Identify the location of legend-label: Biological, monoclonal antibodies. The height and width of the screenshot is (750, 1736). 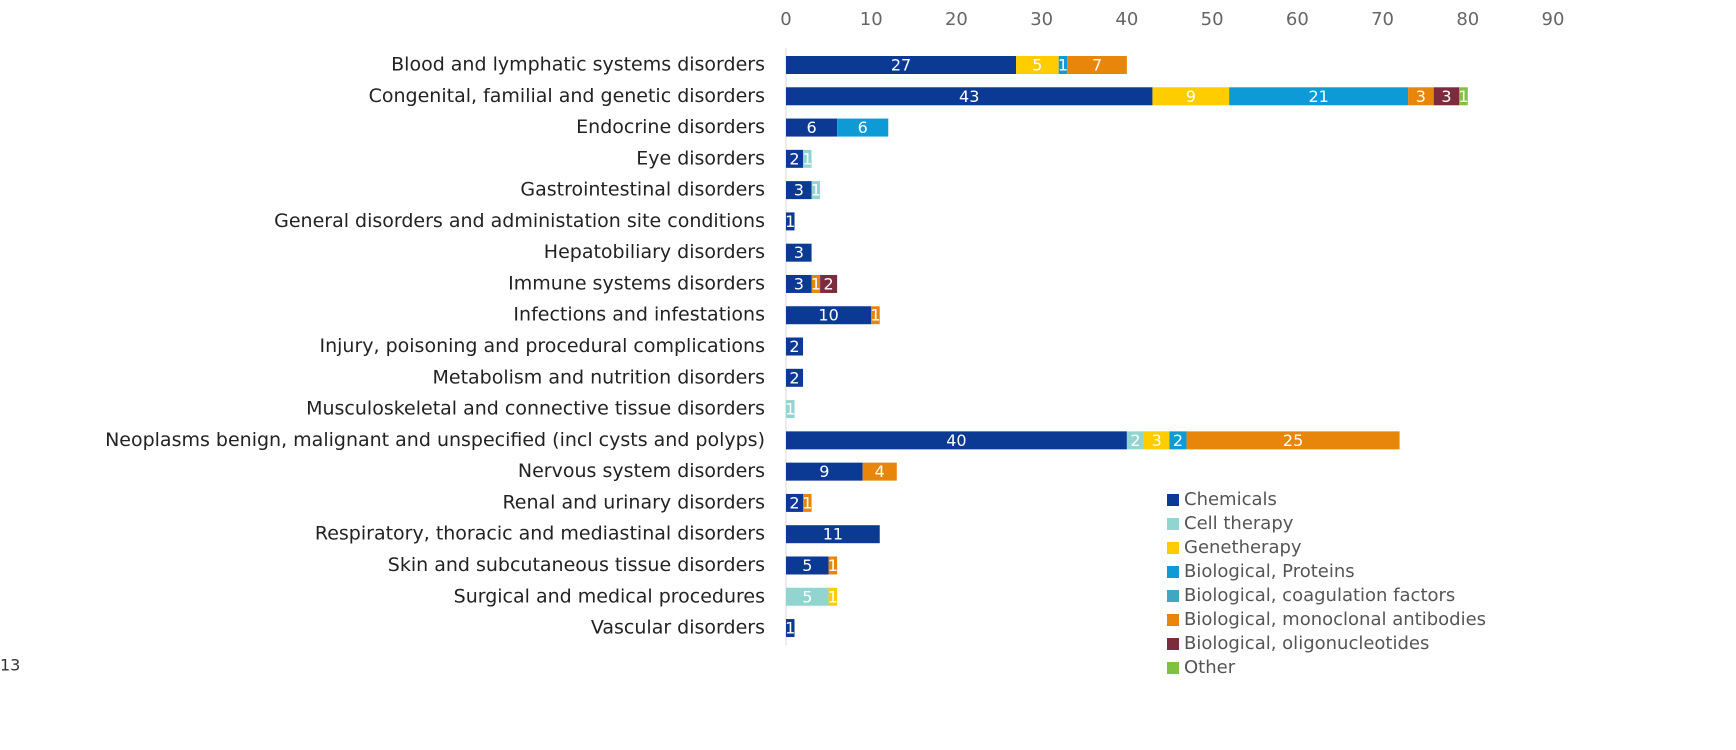
(1335, 619).